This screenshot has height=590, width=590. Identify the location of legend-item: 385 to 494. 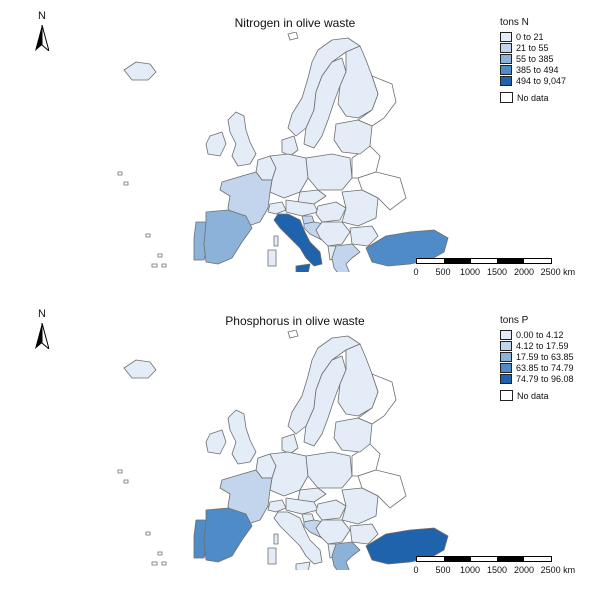
(545, 69).